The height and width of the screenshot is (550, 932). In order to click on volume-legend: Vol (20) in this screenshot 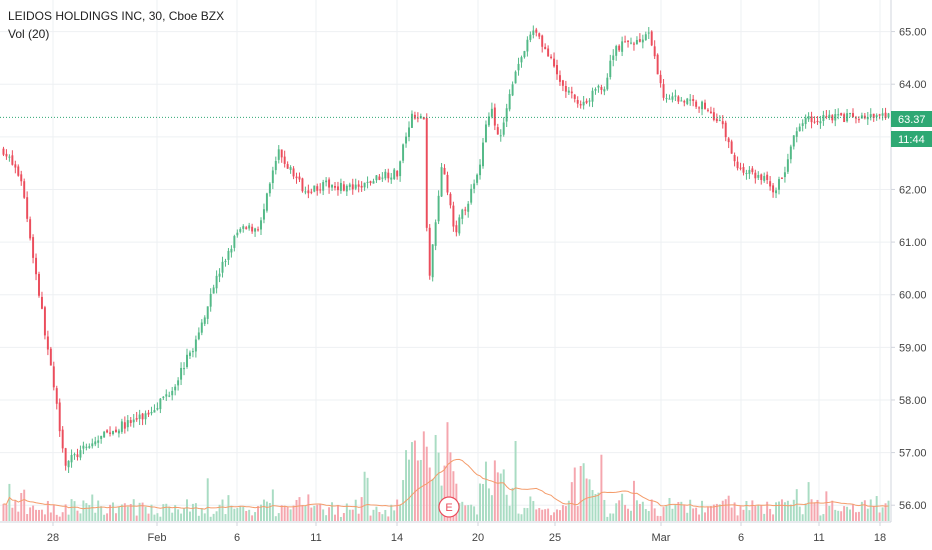, I will do `click(29, 34)`.